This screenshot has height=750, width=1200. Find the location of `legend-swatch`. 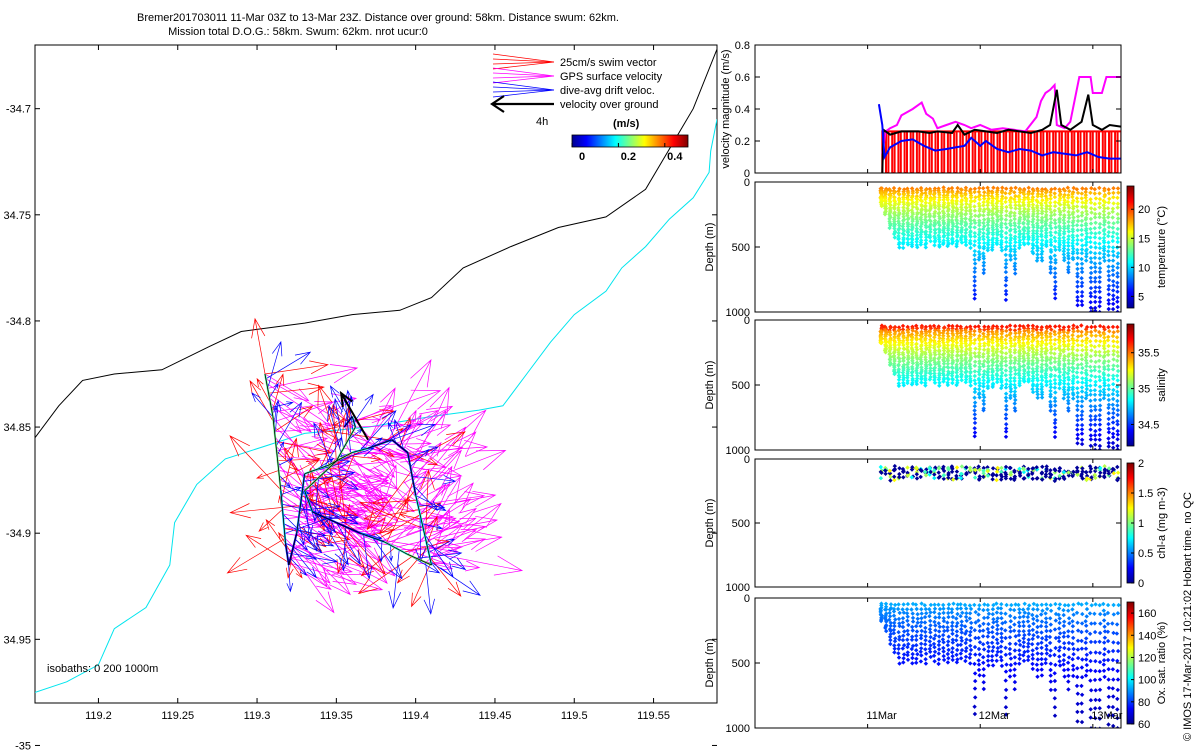

legend-swatch is located at coordinates (523, 75).